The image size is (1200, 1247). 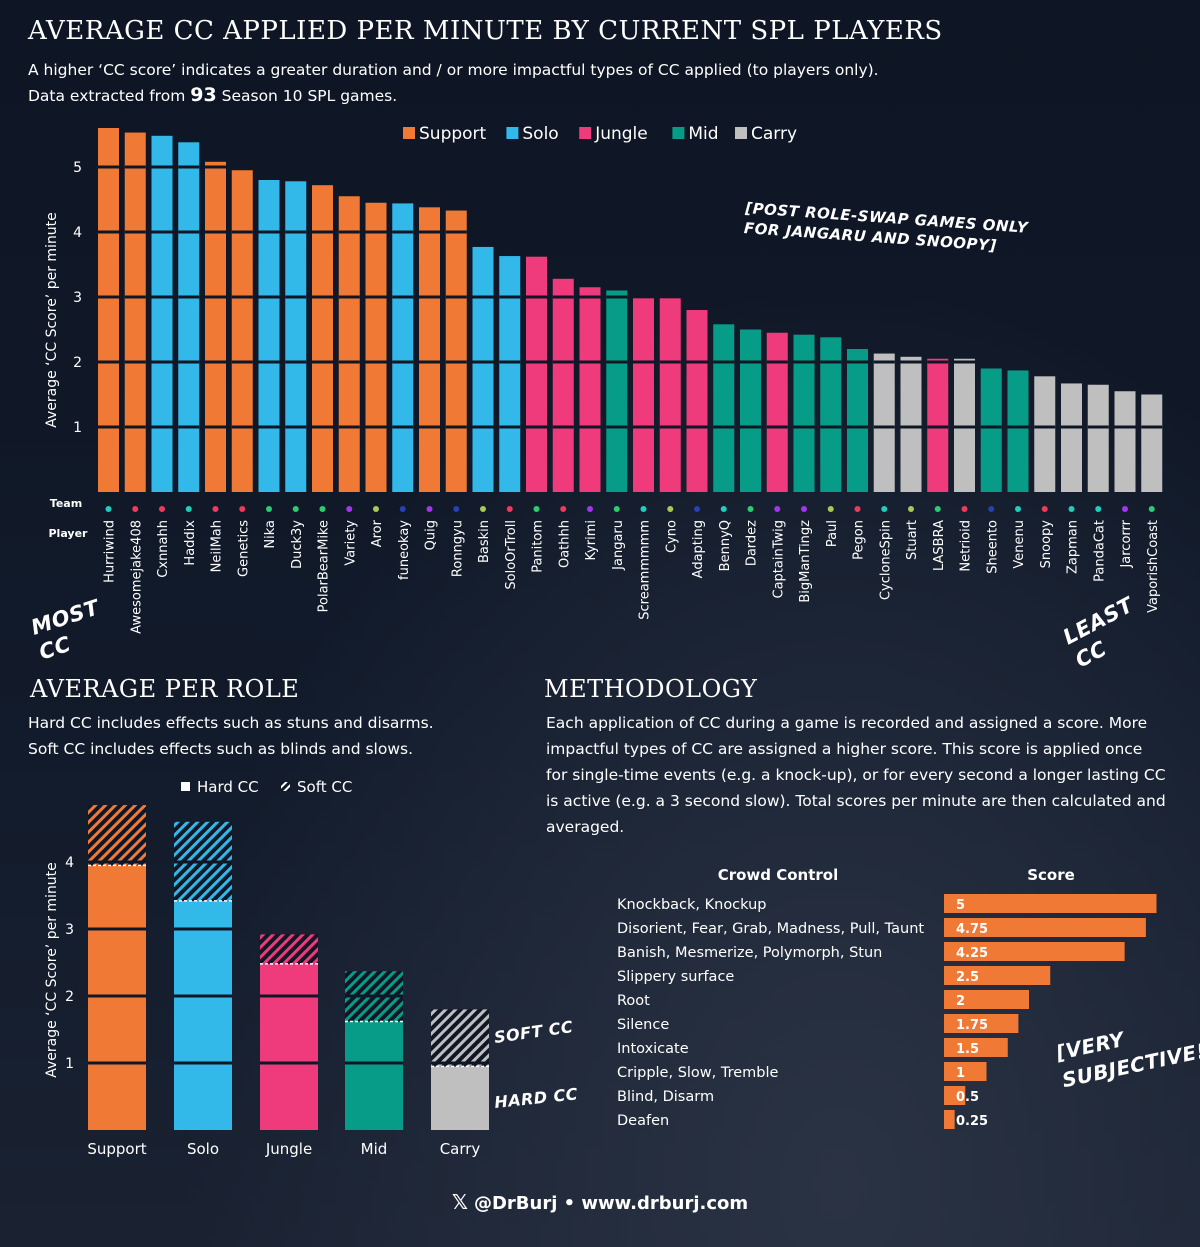 I want to click on y-tick-label: 4, so click(x=69, y=863).